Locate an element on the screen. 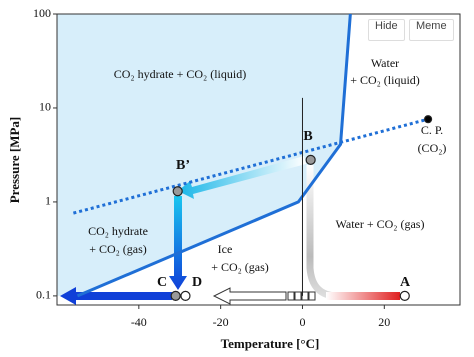 Image resolution: width=474 pixels, height=357 pixels. y-axis-label: Pressure [MPa] is located at coordinates (14, 160).